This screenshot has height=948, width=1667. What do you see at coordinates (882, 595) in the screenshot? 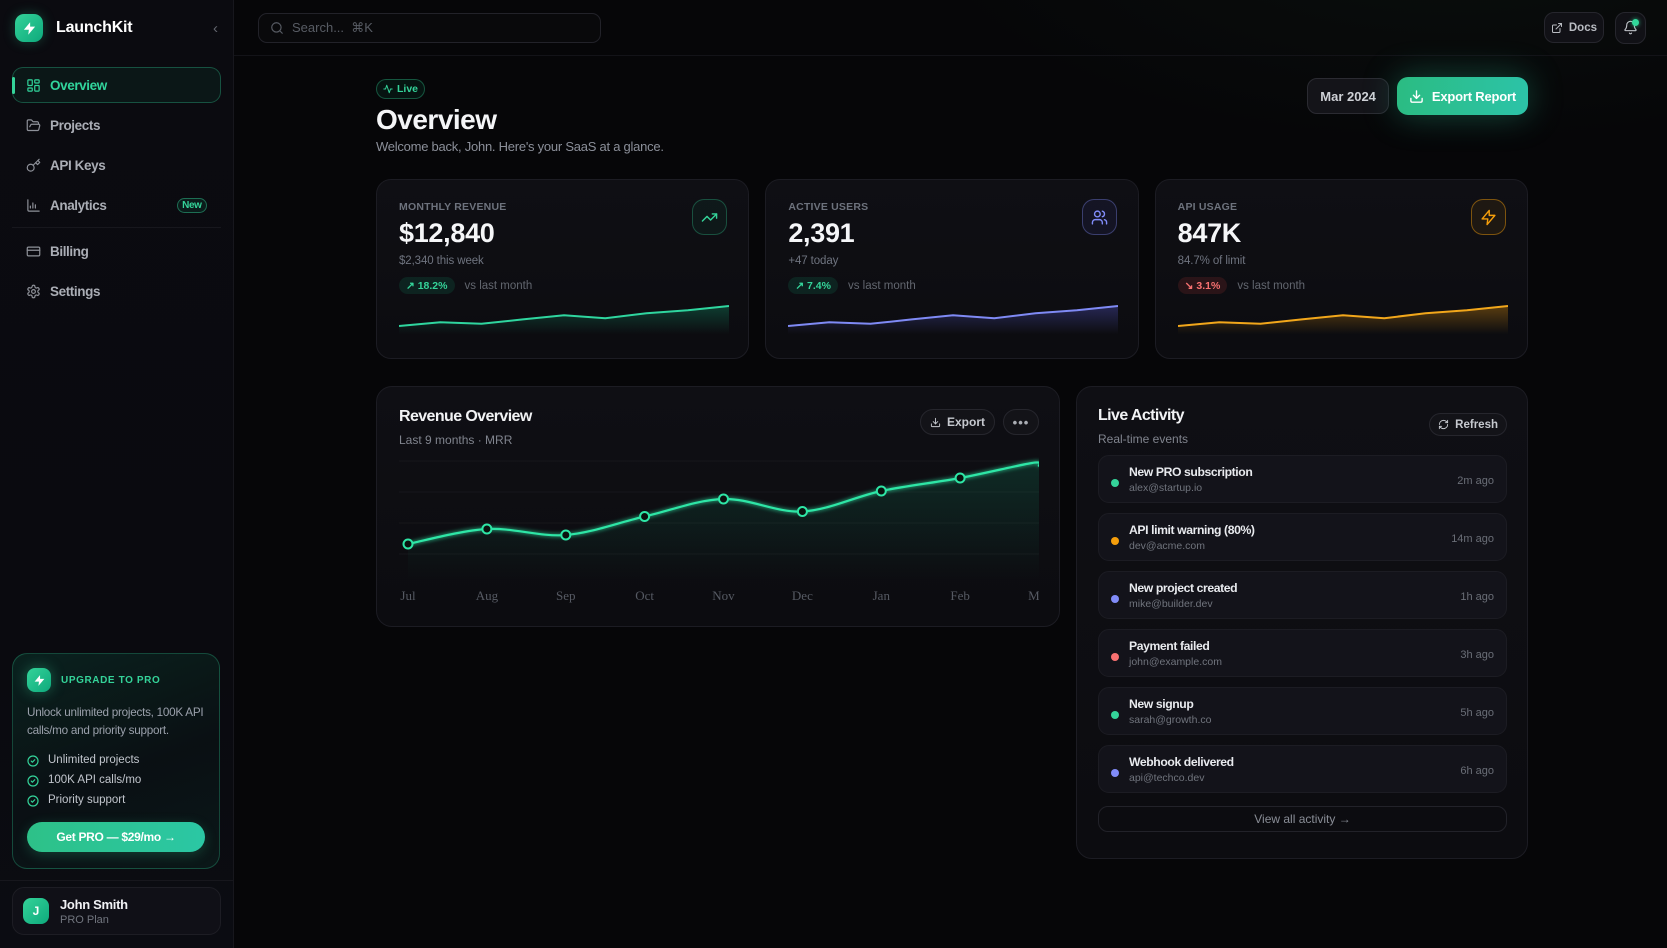
I see `svg-text: Jan` at bounding box center [882, 595].